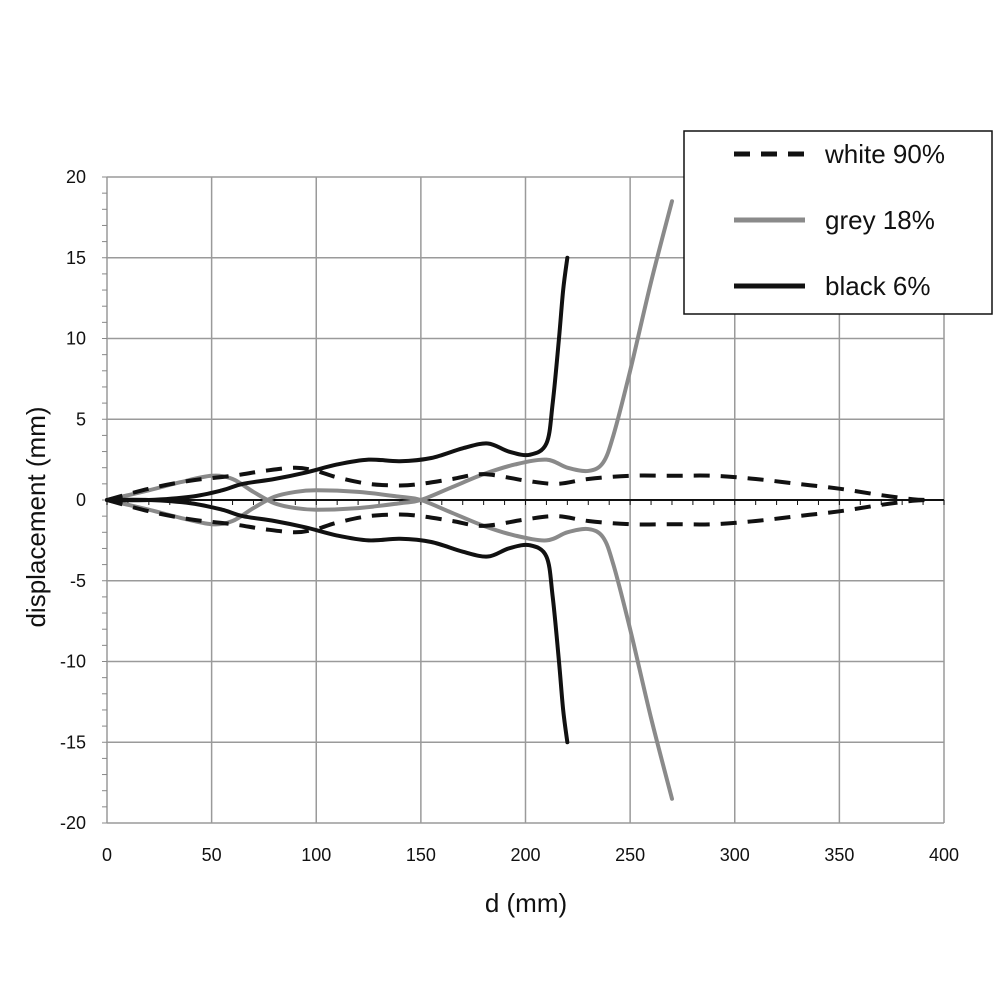  What do you see at coordinates (630, 855) in the screenshot?
I see `x-tick-label: 250` at bounding box center [630, 855].